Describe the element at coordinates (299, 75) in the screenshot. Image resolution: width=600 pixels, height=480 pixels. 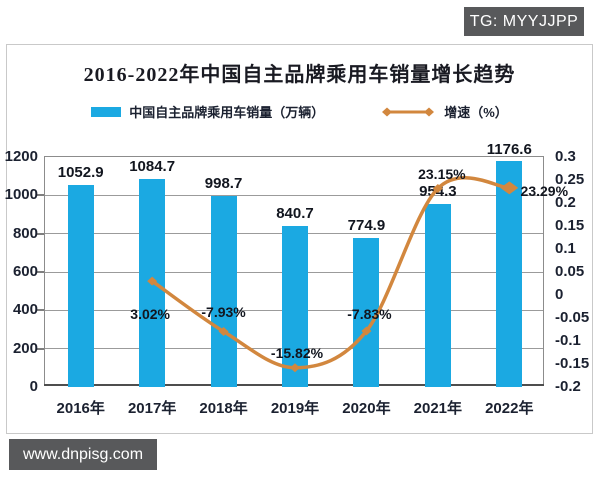
I see `chart-title: 2016-2022年中国自主品牌乘用车销量增长趋势` at that location.